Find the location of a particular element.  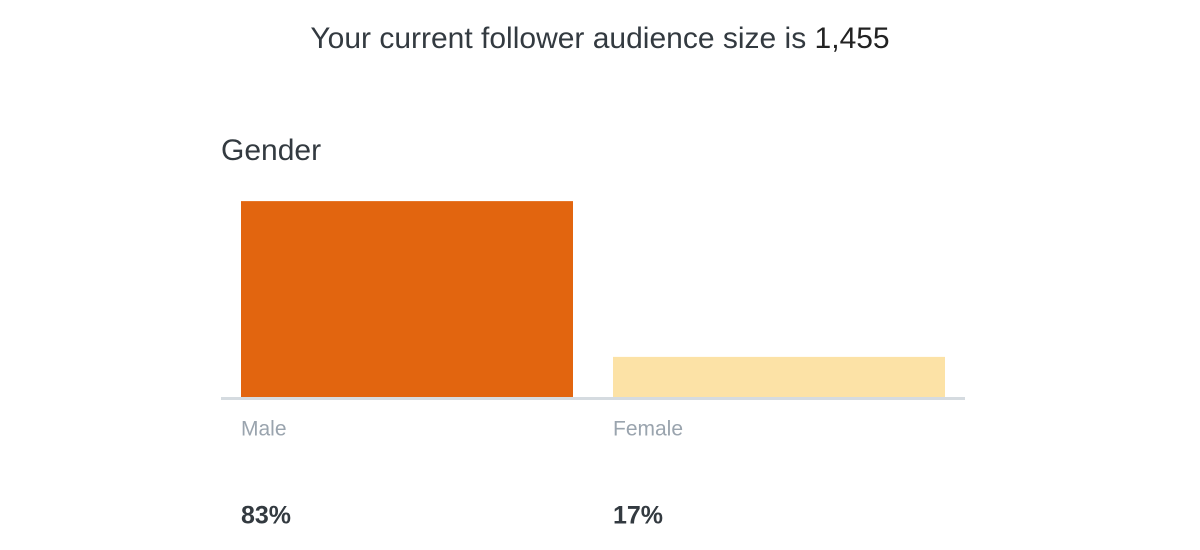

category-label: Male is located at coordinates (264, 429).